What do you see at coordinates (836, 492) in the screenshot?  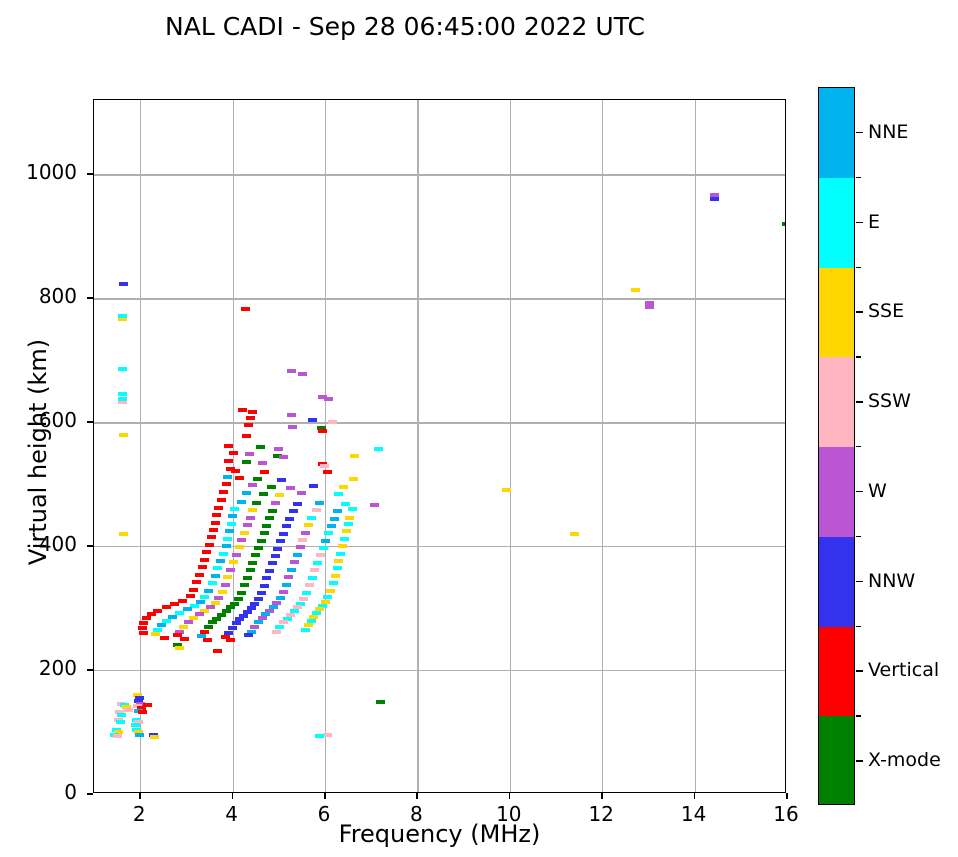 I see `colorbar-band-w` at bounding box center [836, 492].